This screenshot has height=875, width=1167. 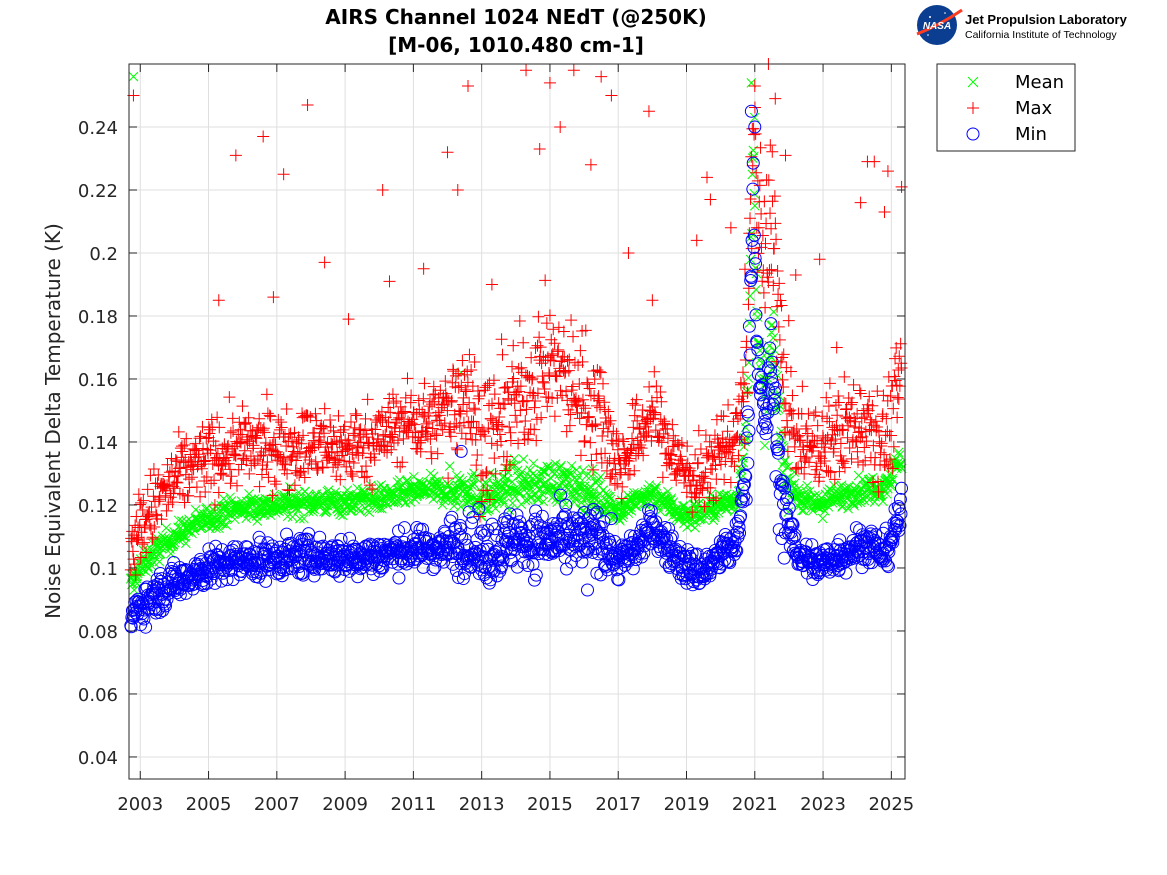 What do you see at coordinates (209, 804) in the screenshot?
I see `x-tick-label: 2005` at bounding box center [209, 804].